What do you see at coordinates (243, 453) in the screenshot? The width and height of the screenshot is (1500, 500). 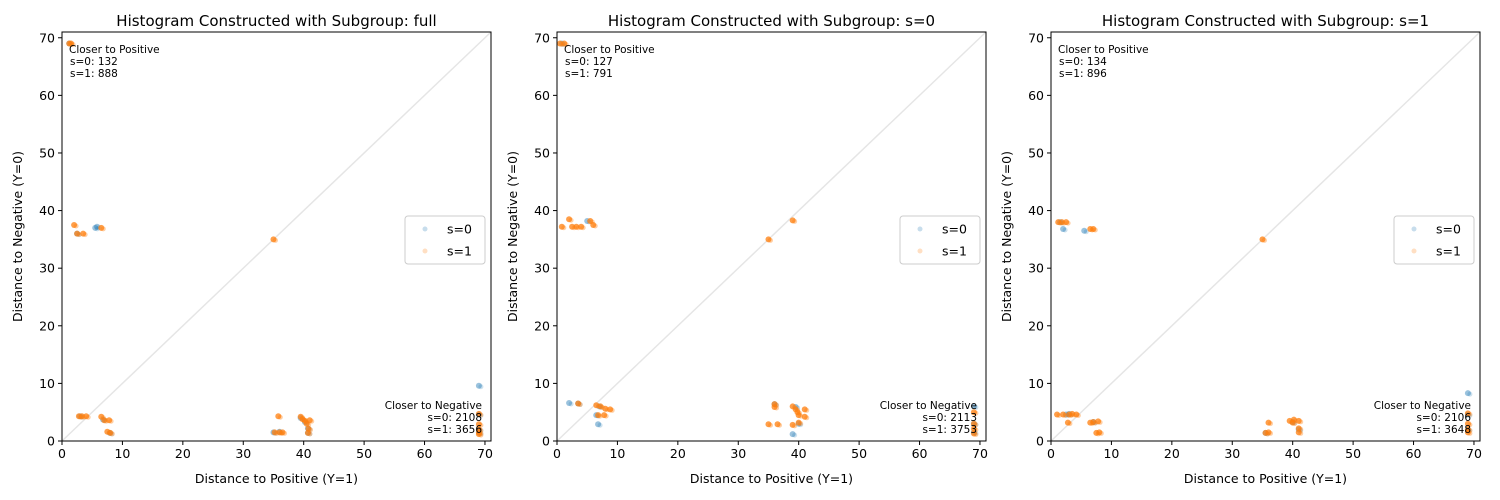 I see `x-tick-label: 30` at bounding box center [243, 453].